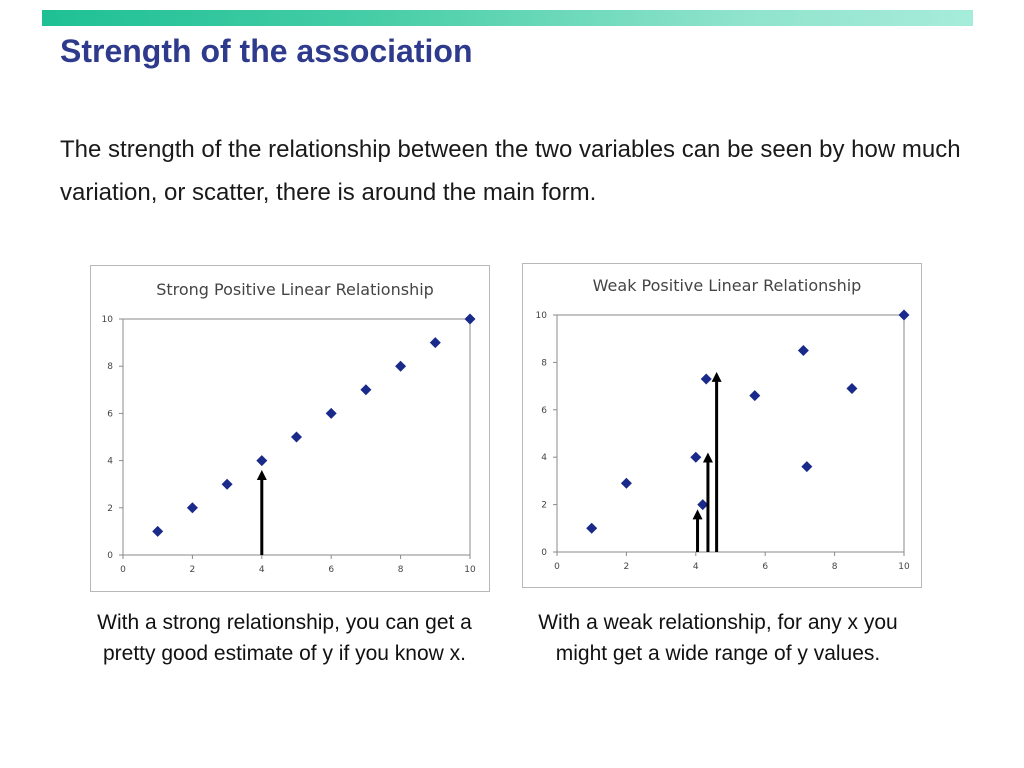  Describe the element at coordinates (730, 433) in the screenshot. I see `plot-area` at that location.